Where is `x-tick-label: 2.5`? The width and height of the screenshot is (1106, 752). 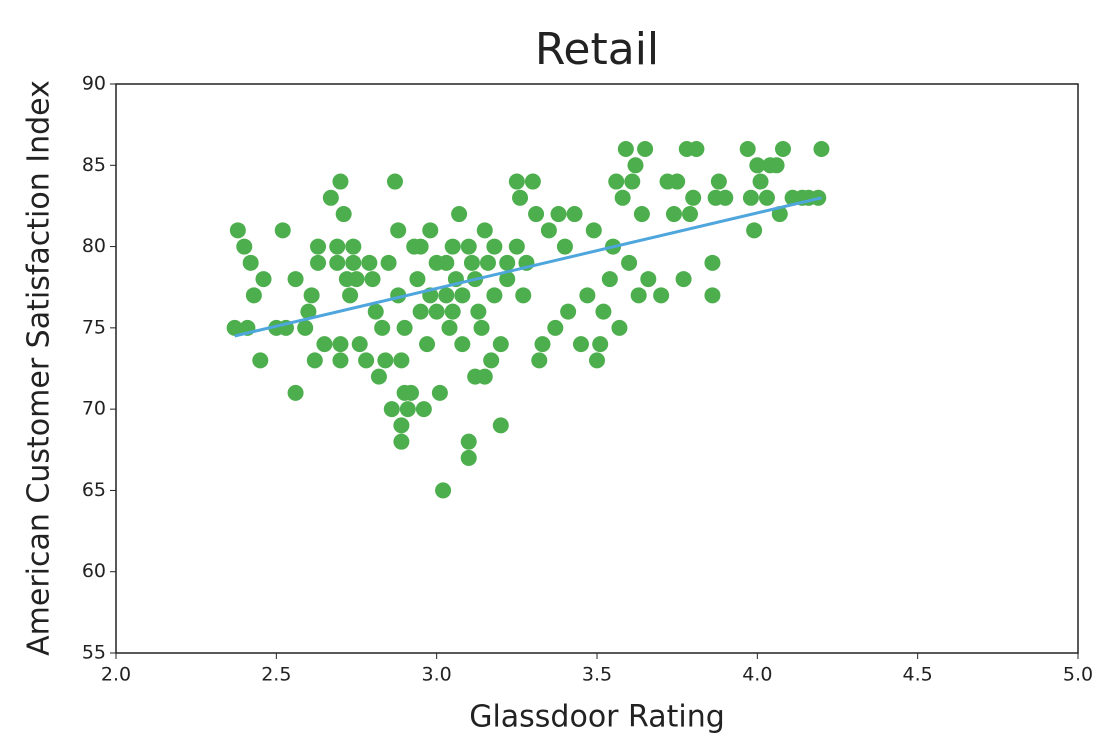 x-tick-label: 2.5 is located at coordinates (276, 675).